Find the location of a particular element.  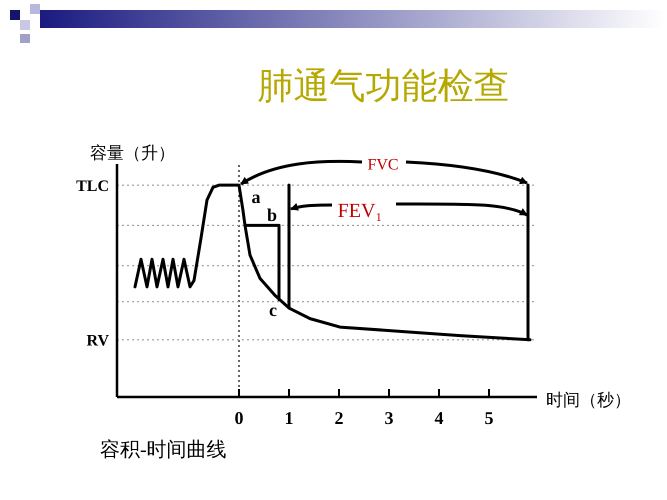

text: FVC is located at coordinates (383, 165).